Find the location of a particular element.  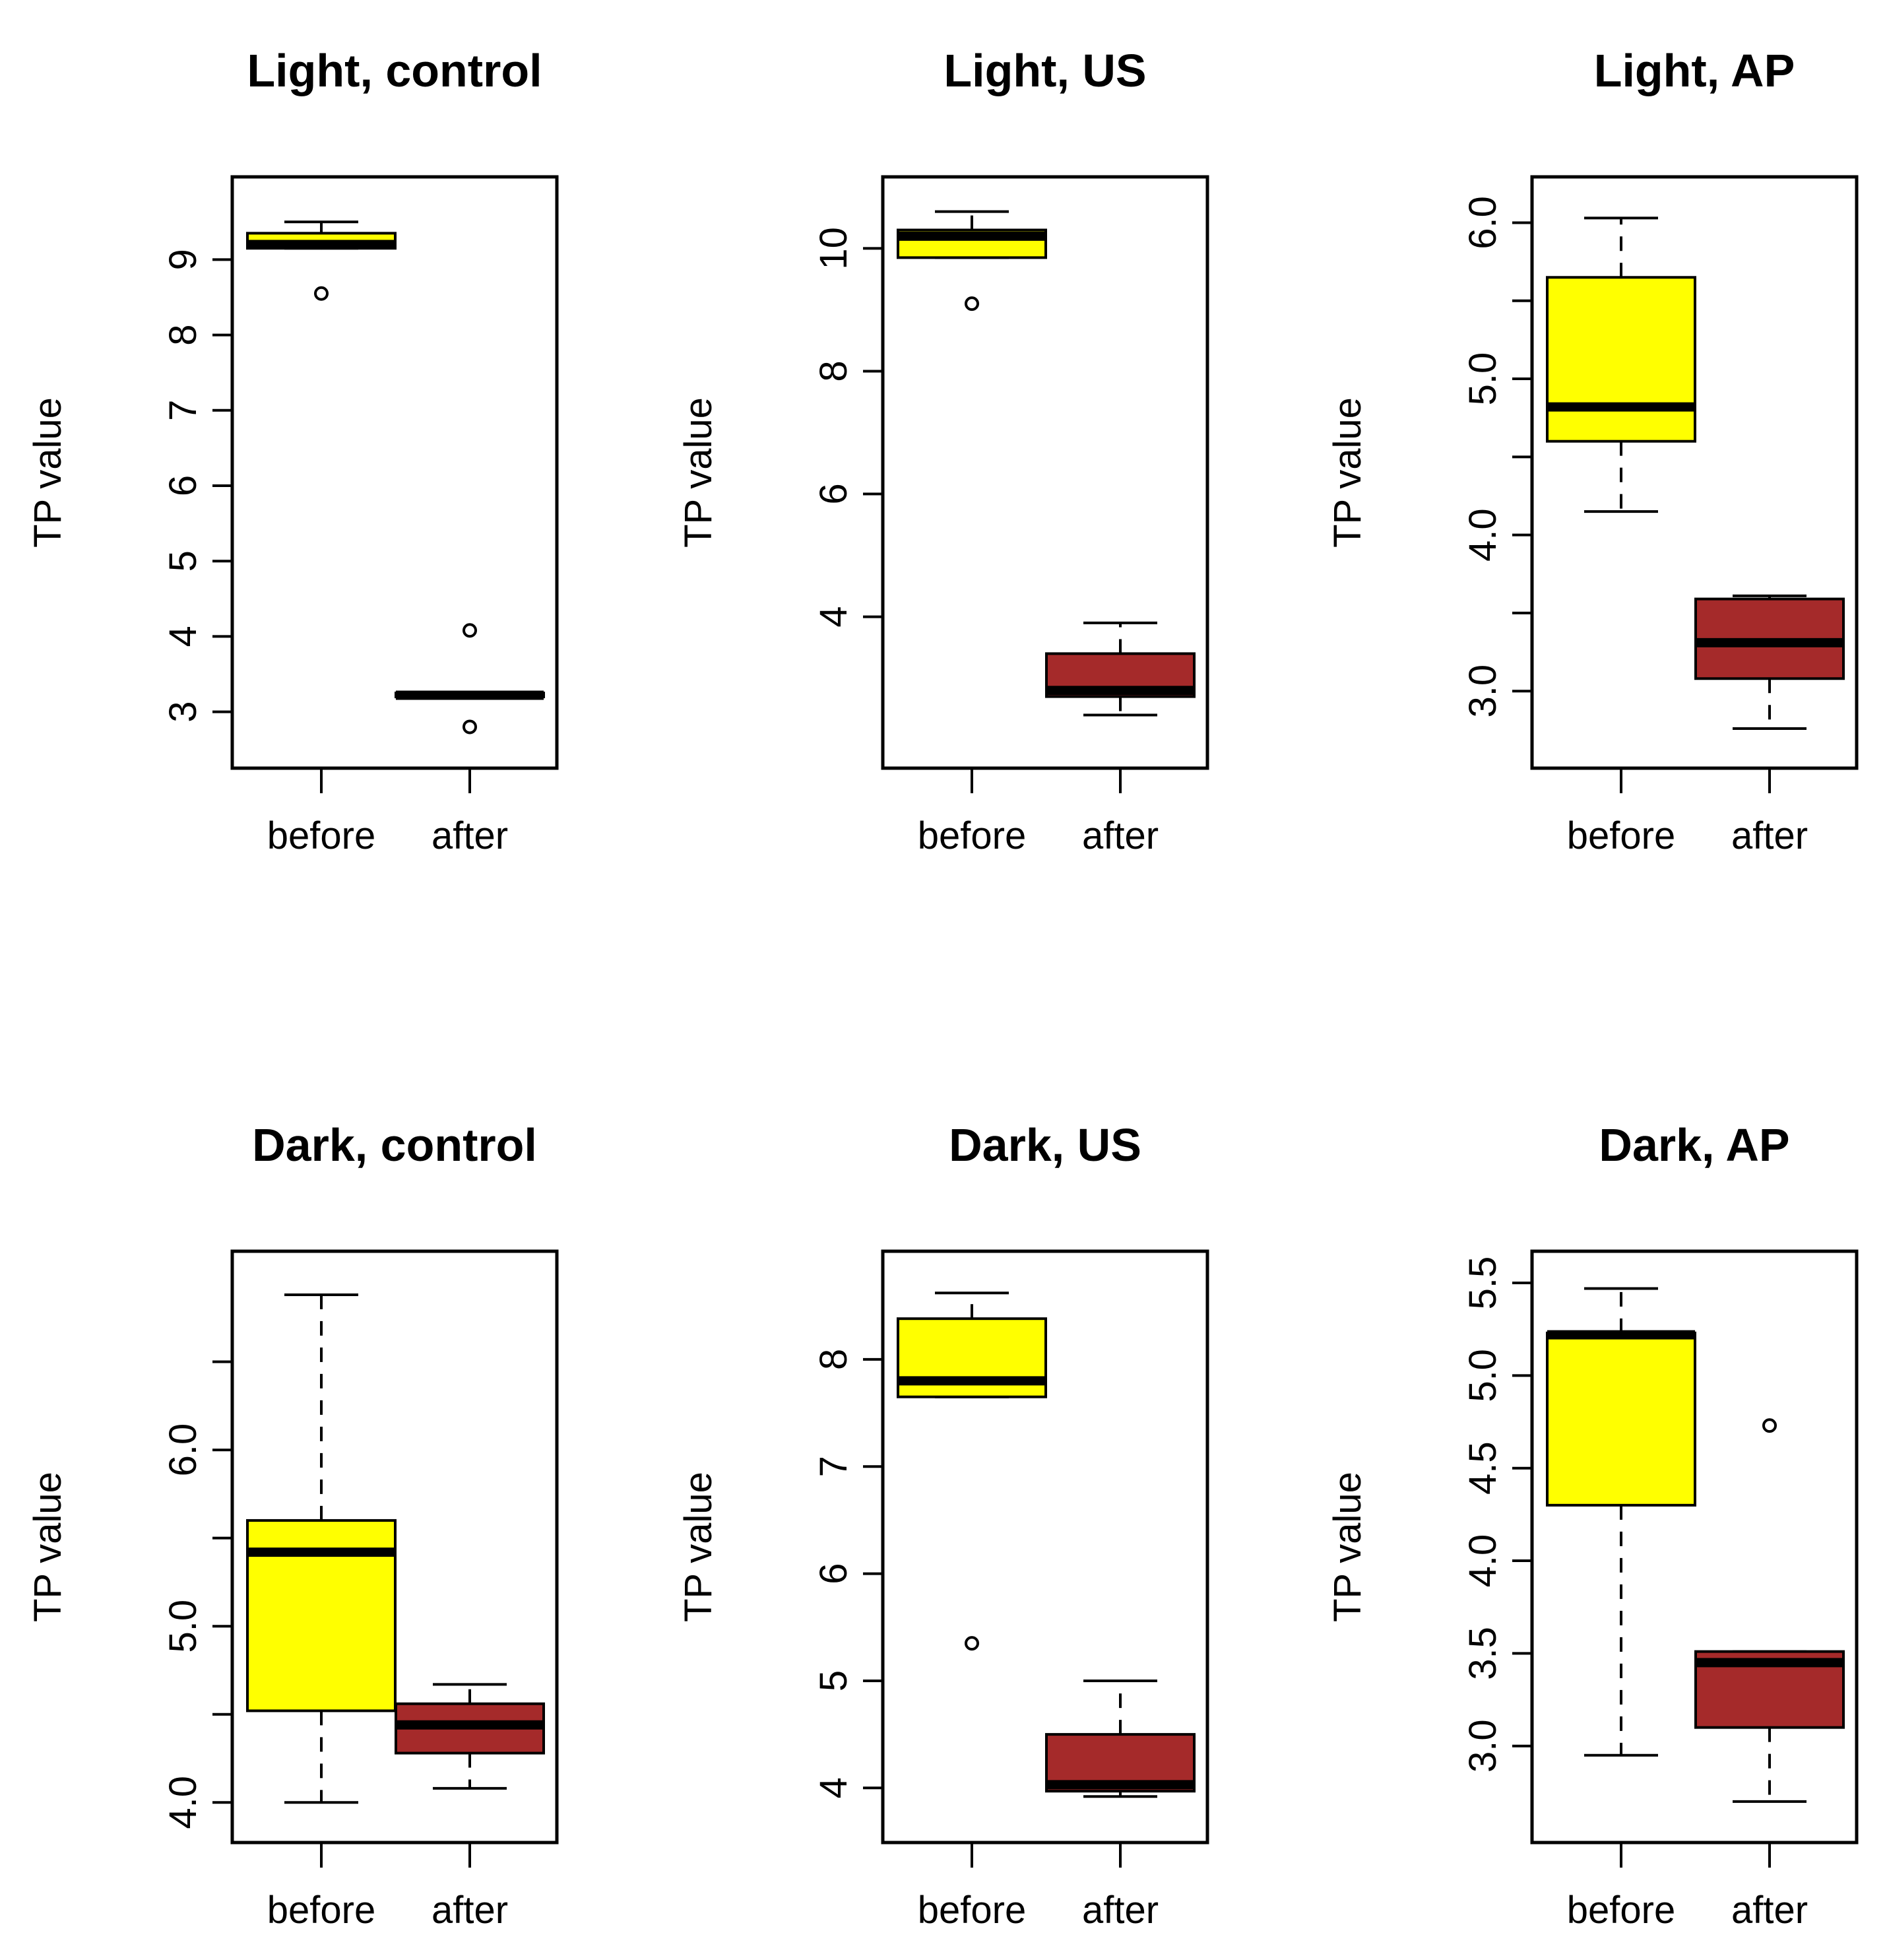

panel: Light, AP TP value 3.0 4.0 5.0 6.0 before after is located at coordinates (1592, 451).